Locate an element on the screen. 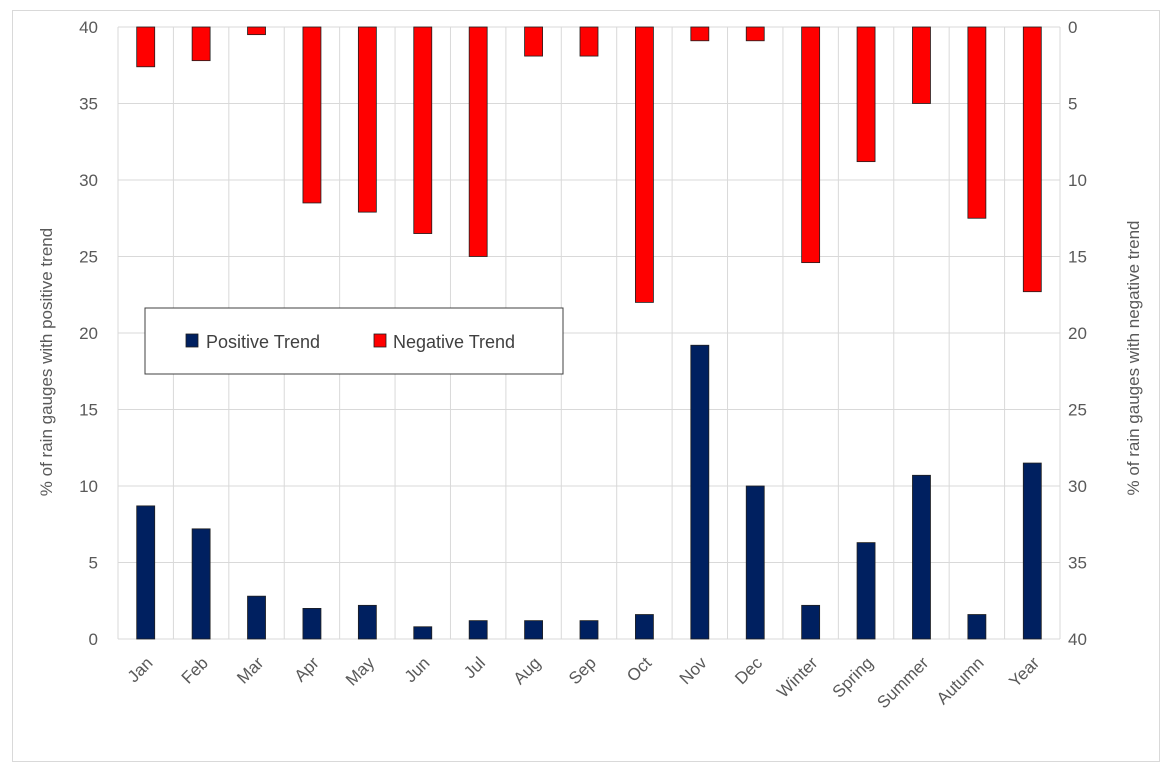 This screenshot has height=772, width=1173. legend-box is located at coordinates (354, 341).